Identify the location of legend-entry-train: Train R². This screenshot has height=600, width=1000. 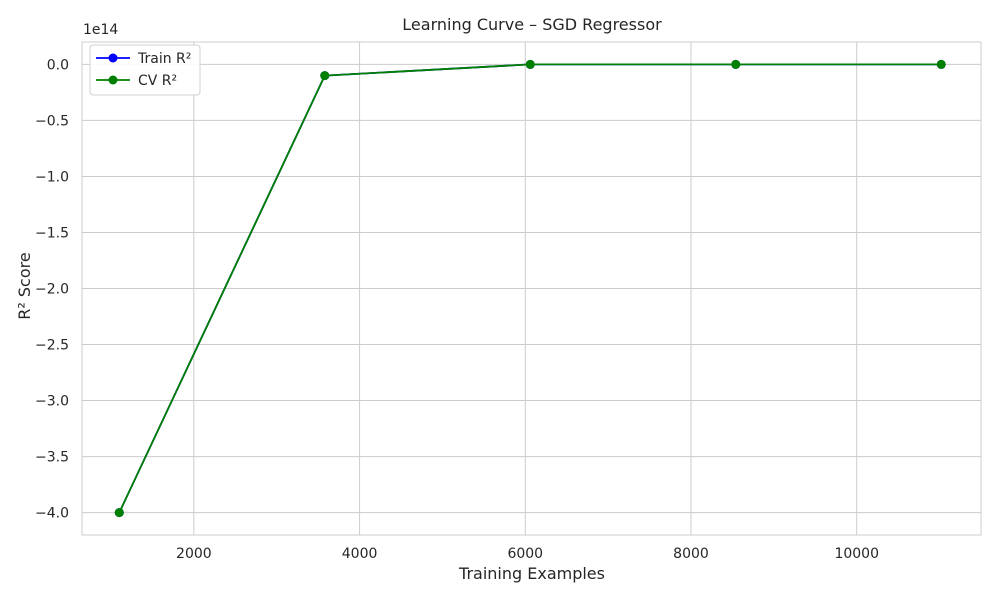
(143, 59).